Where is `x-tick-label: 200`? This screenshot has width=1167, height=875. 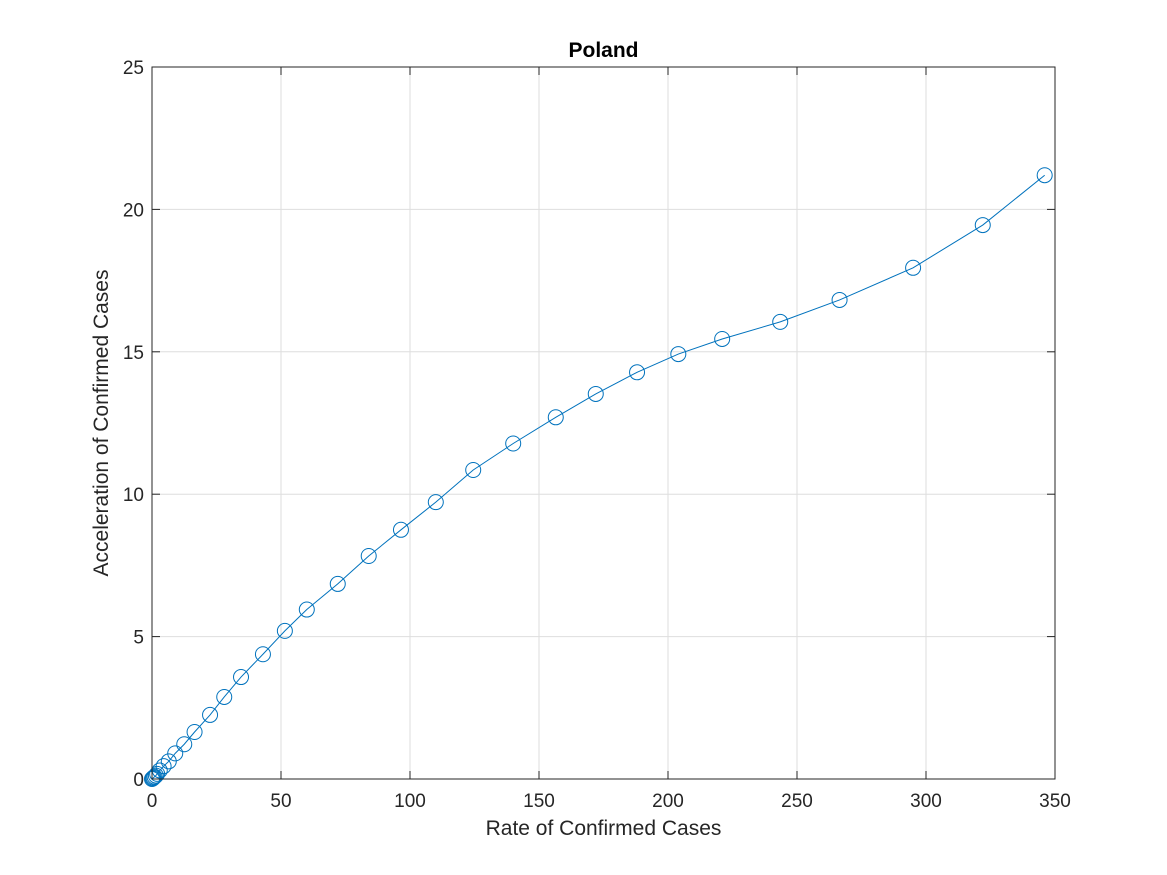 x-tick-label: 200 is located at coordinates (668, 801).